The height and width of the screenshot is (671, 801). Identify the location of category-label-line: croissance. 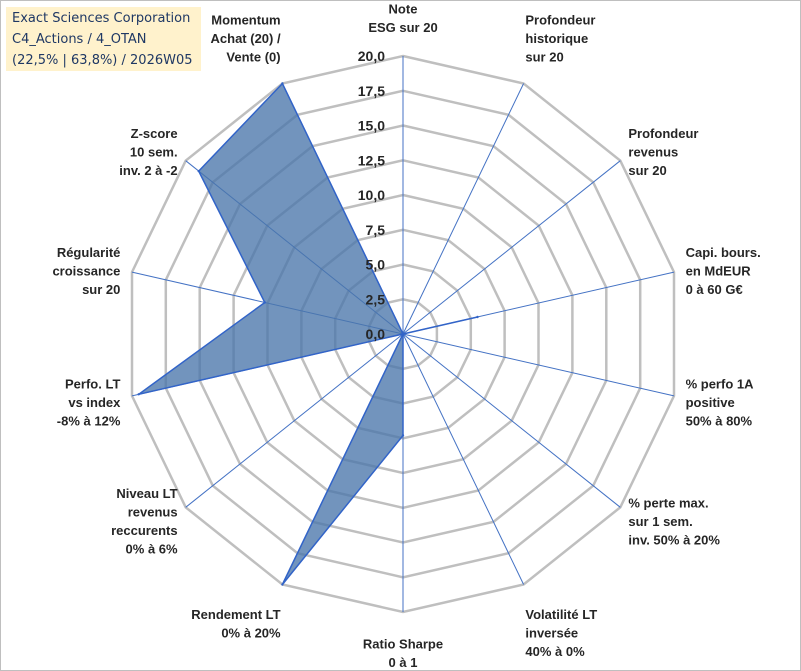
(86, 270).